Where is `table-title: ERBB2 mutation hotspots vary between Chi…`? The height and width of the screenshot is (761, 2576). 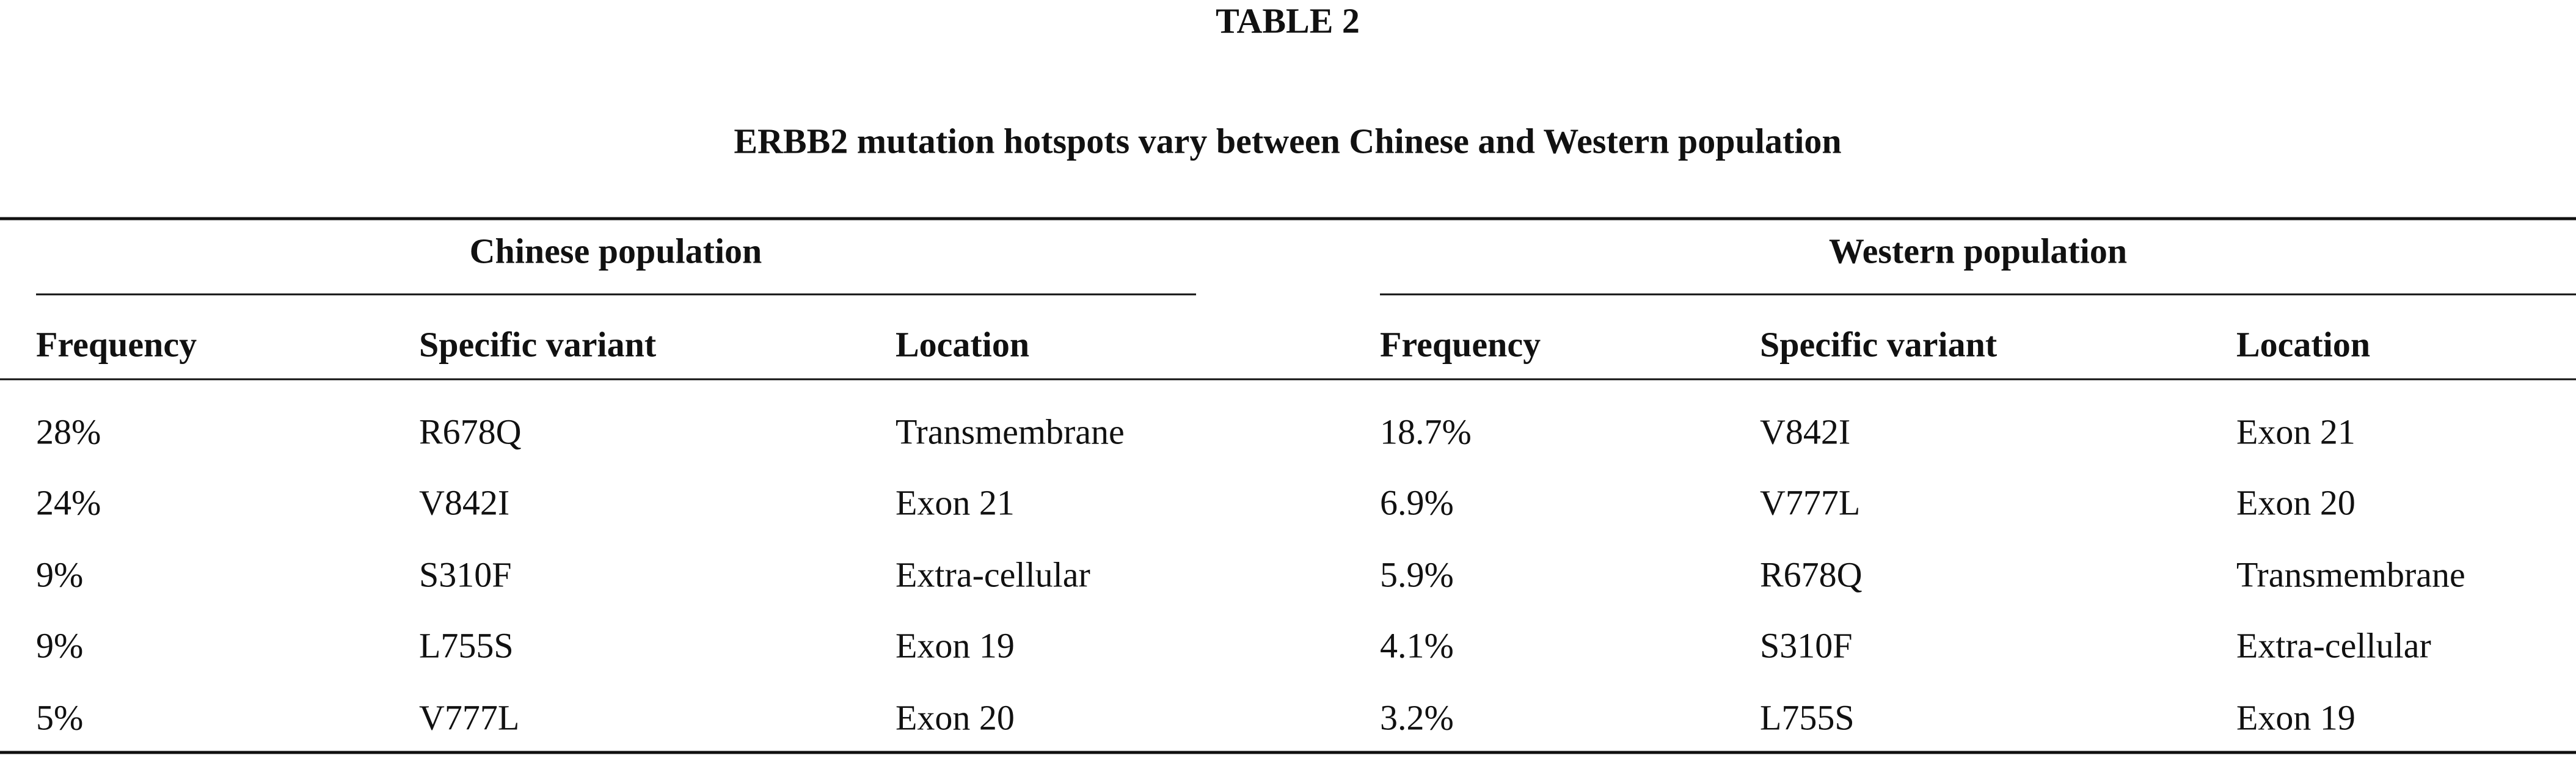
table-title: ERBB2 mutation hotspots vary between Chi… is located at coordinates (1287, 141).